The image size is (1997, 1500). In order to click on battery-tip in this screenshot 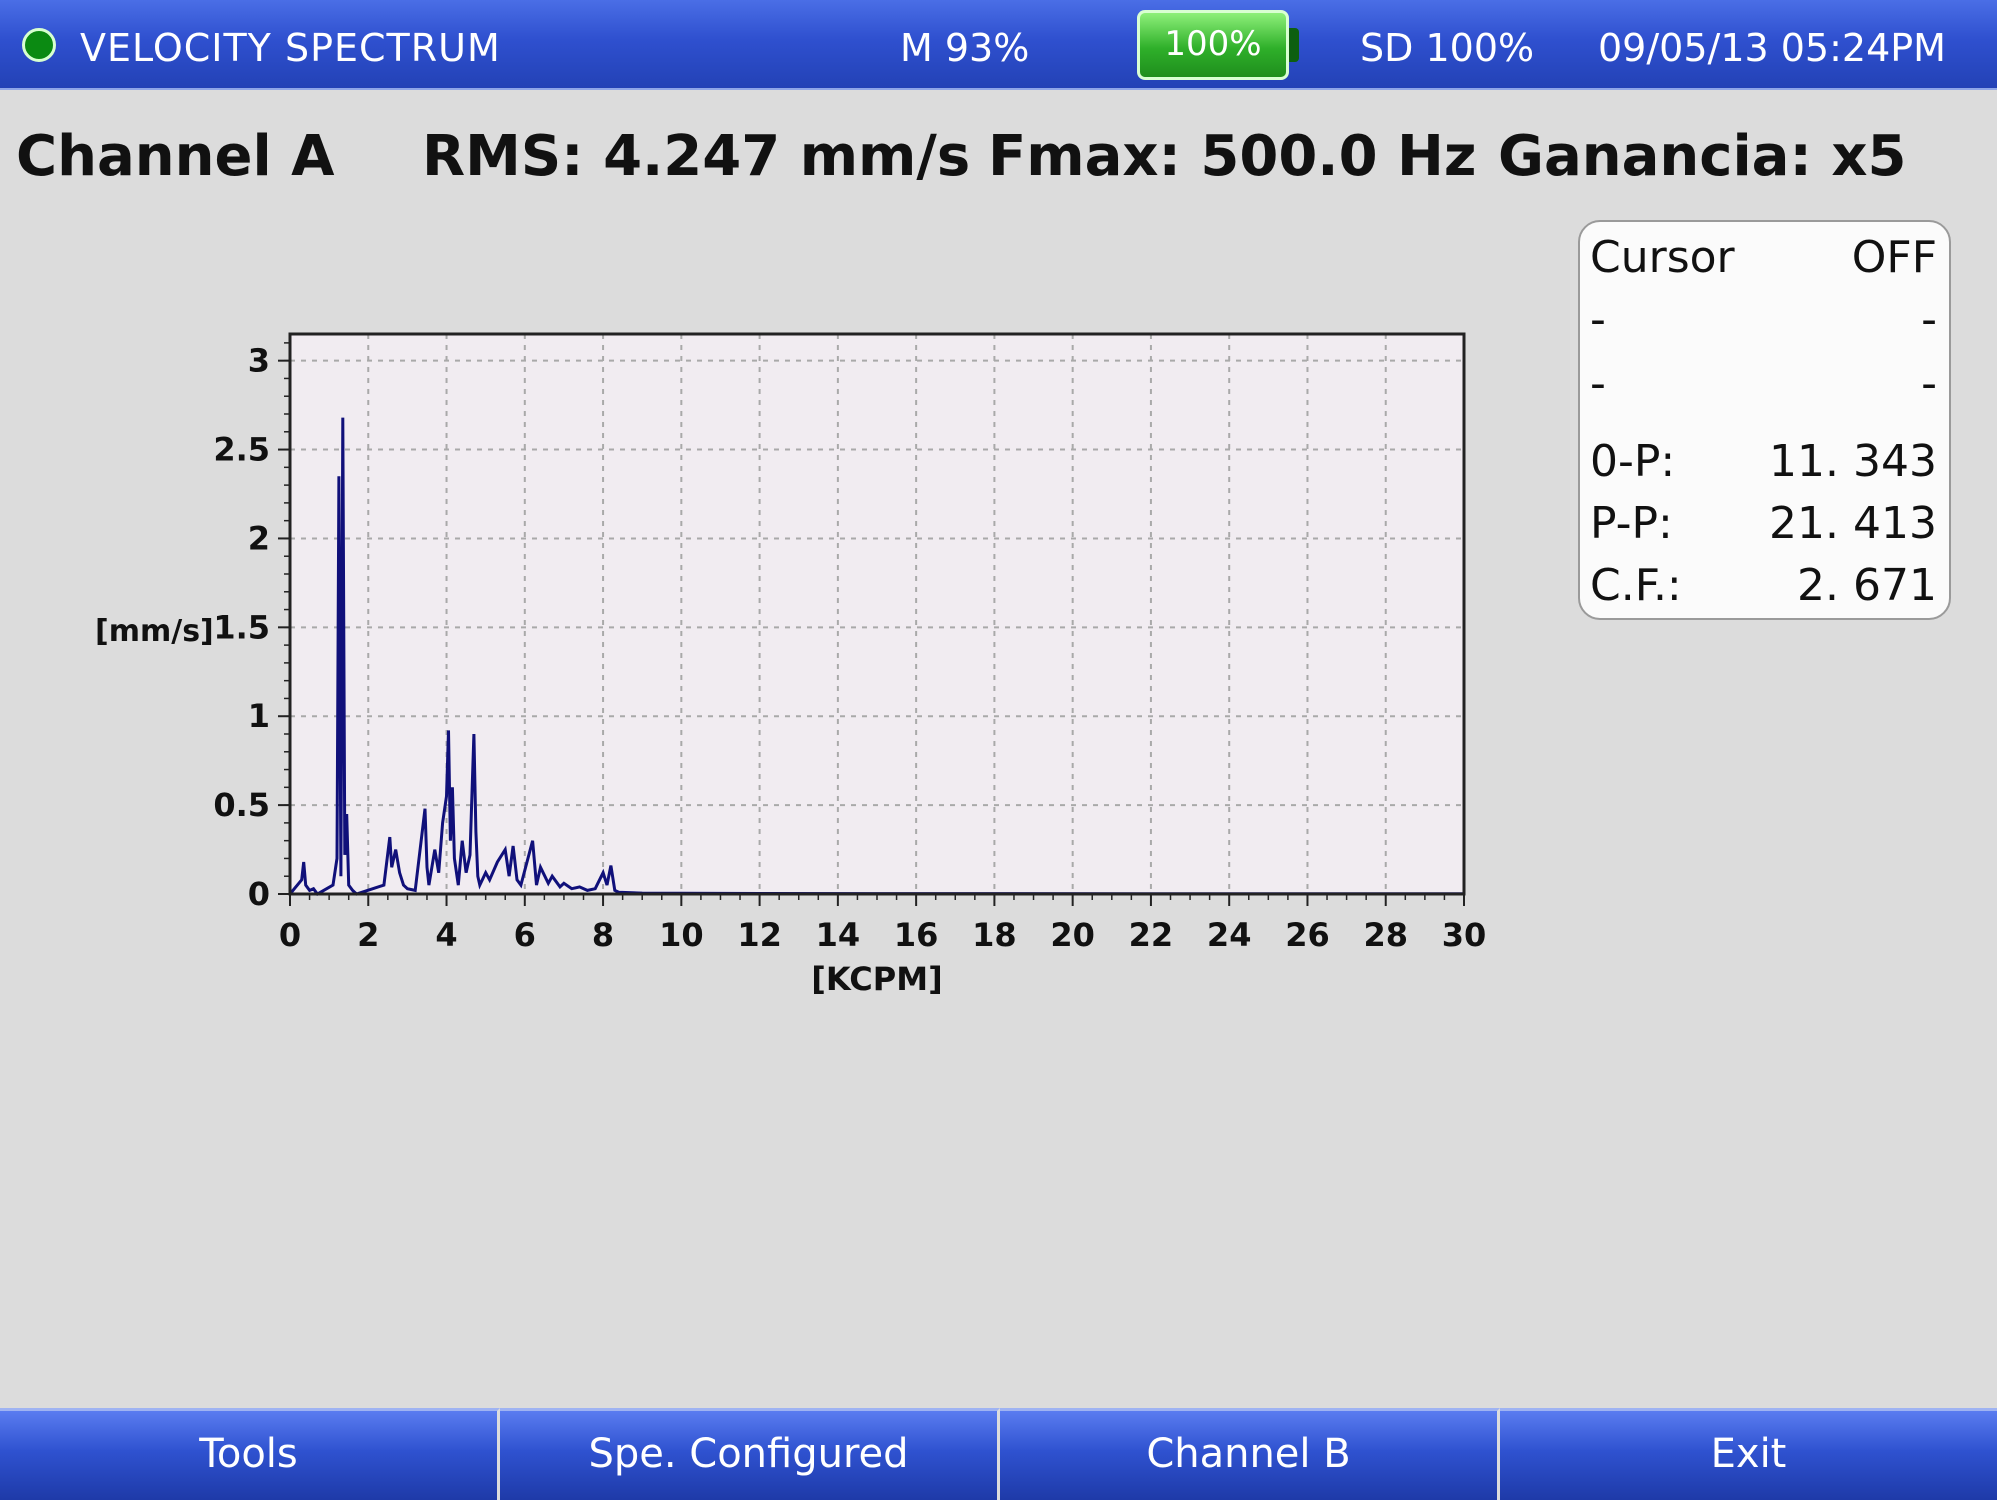, I will do `click(1294, 45)`.